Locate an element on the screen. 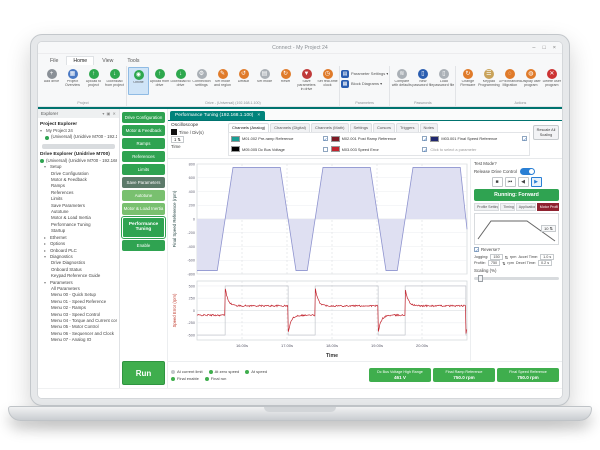  ribbon-button-compare-with-defaults: ≋ Compare with defaults is located at coordinates (401, 80).